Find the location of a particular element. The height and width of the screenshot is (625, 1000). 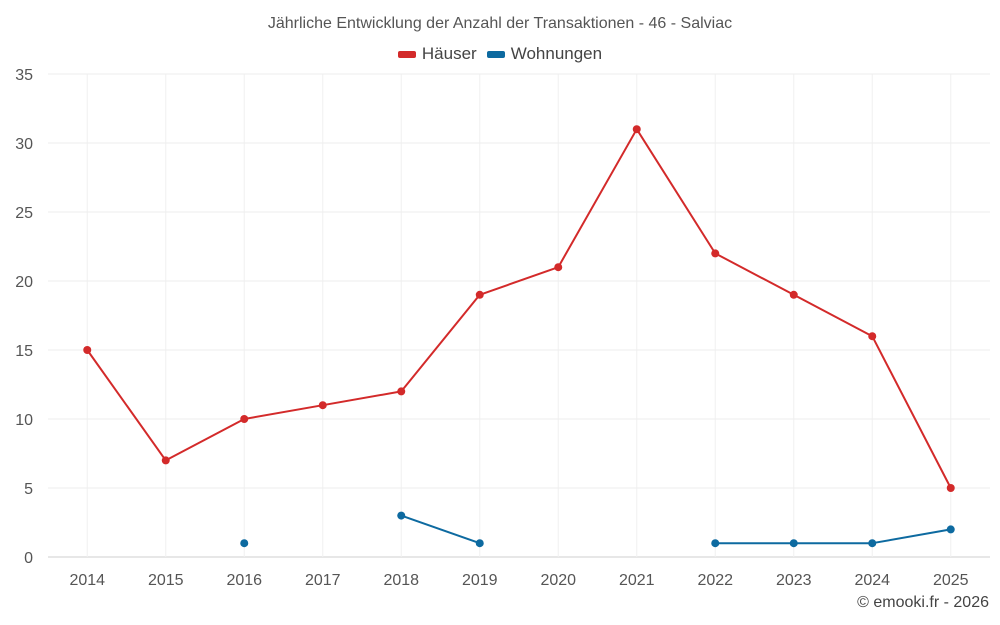

x-tick-label: 2015 is located at coordinates (166, 580).